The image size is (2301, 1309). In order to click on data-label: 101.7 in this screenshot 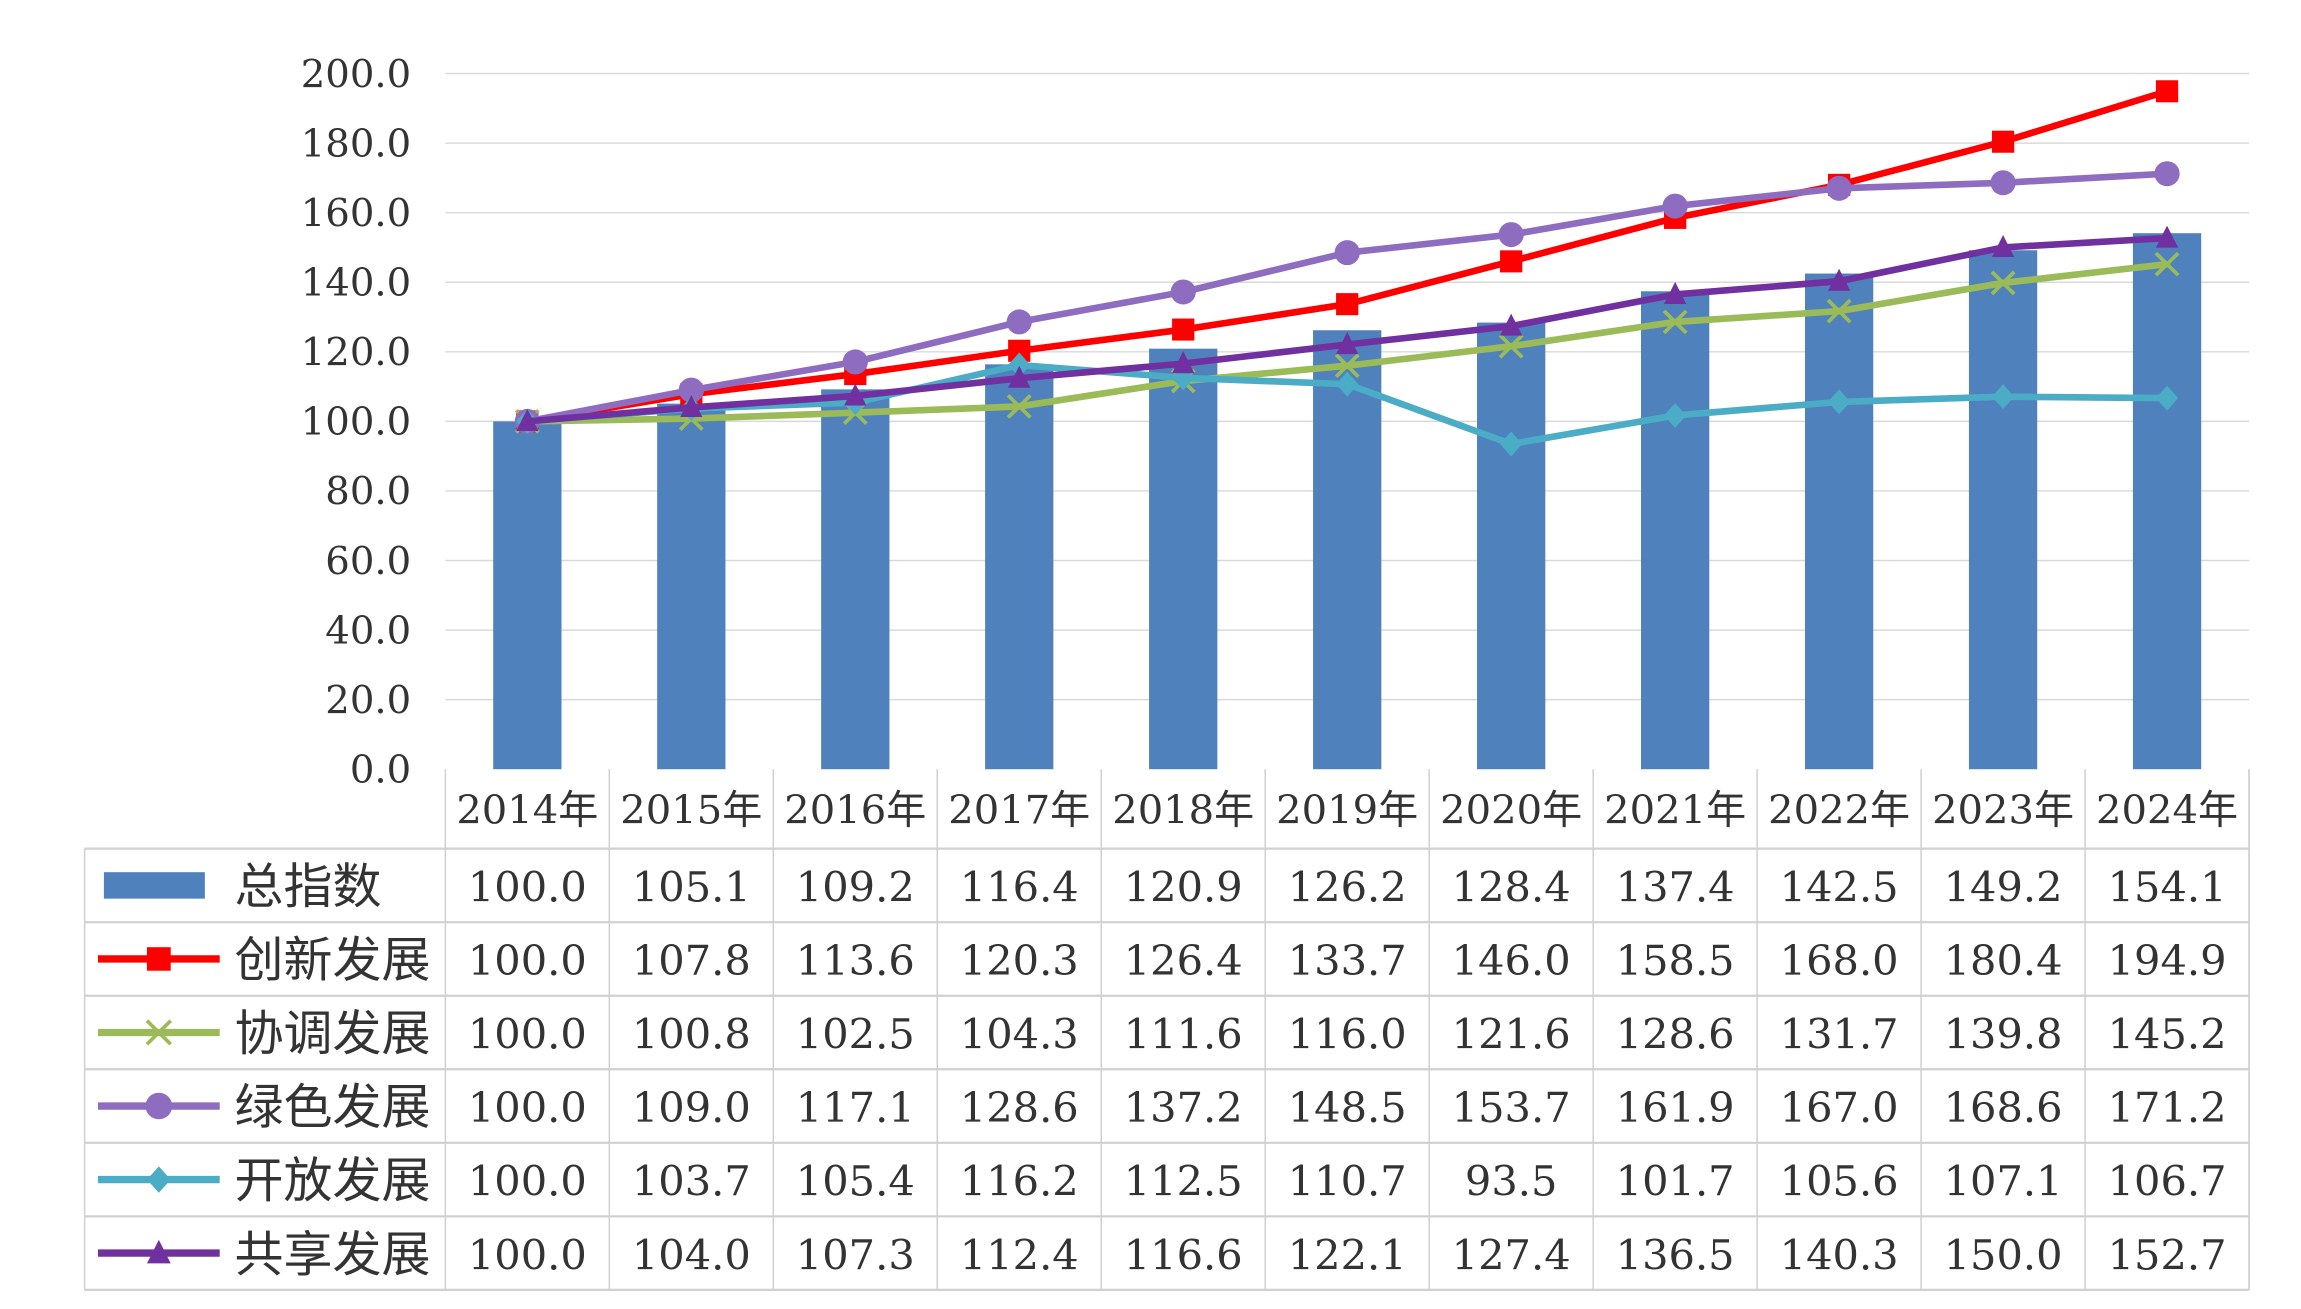, I will do `click(1675, 1182)`.